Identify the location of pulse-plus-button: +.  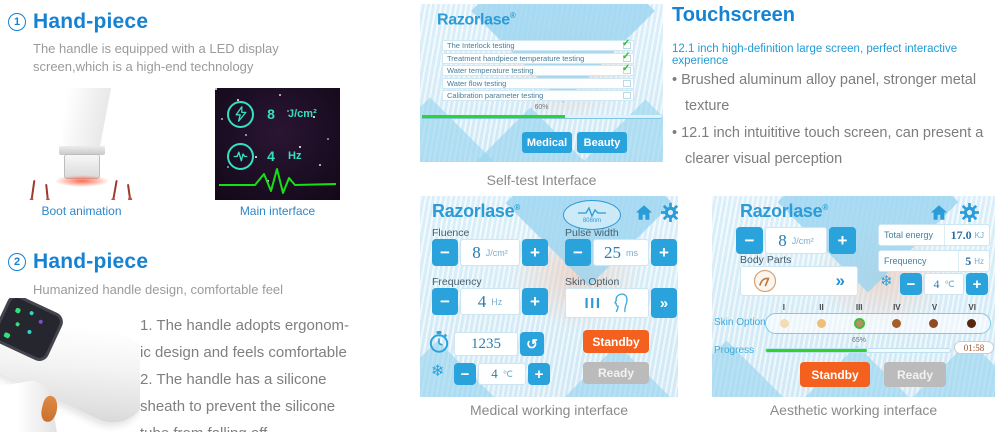
(664, 252).